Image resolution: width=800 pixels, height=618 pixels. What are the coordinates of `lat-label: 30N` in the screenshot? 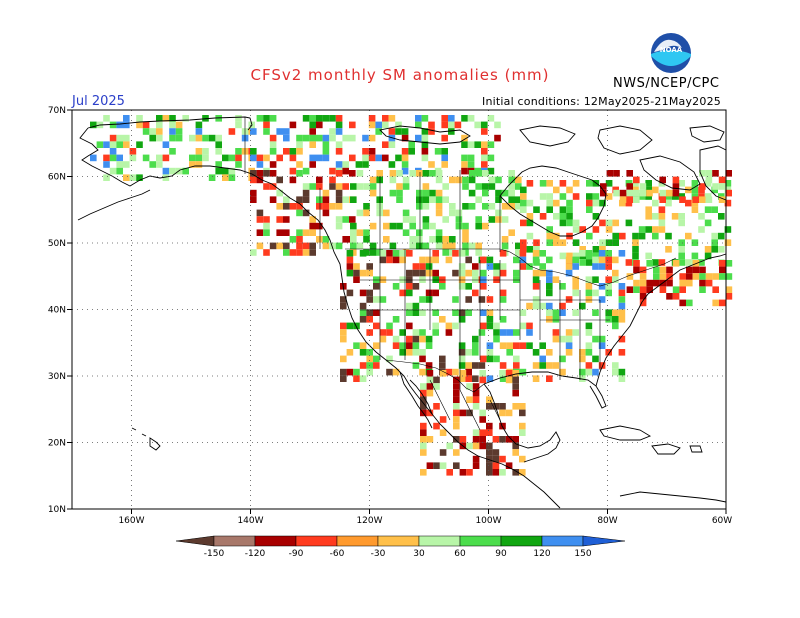 It's located at (57, 377).